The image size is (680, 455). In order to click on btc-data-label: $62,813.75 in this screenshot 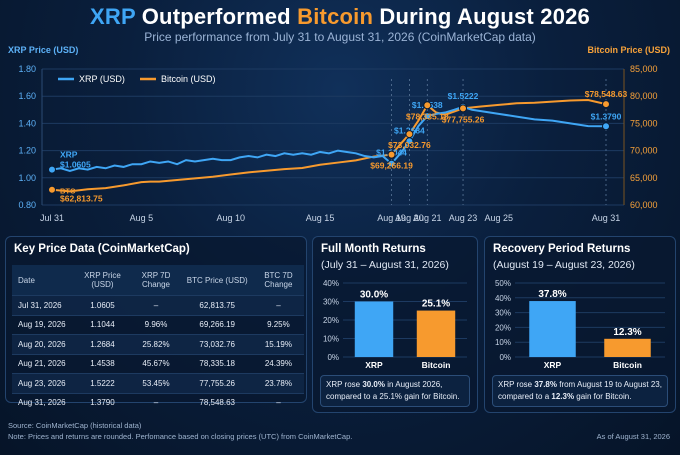, I will do `click(81, 199)`.